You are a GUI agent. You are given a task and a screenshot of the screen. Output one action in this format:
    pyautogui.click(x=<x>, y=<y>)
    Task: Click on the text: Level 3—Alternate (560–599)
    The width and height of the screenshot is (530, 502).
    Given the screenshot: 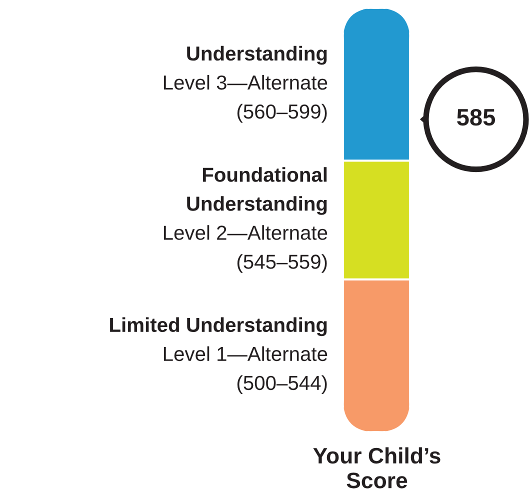 What is the action you would take?
    pyautogui.click(x=246, y=98)
    